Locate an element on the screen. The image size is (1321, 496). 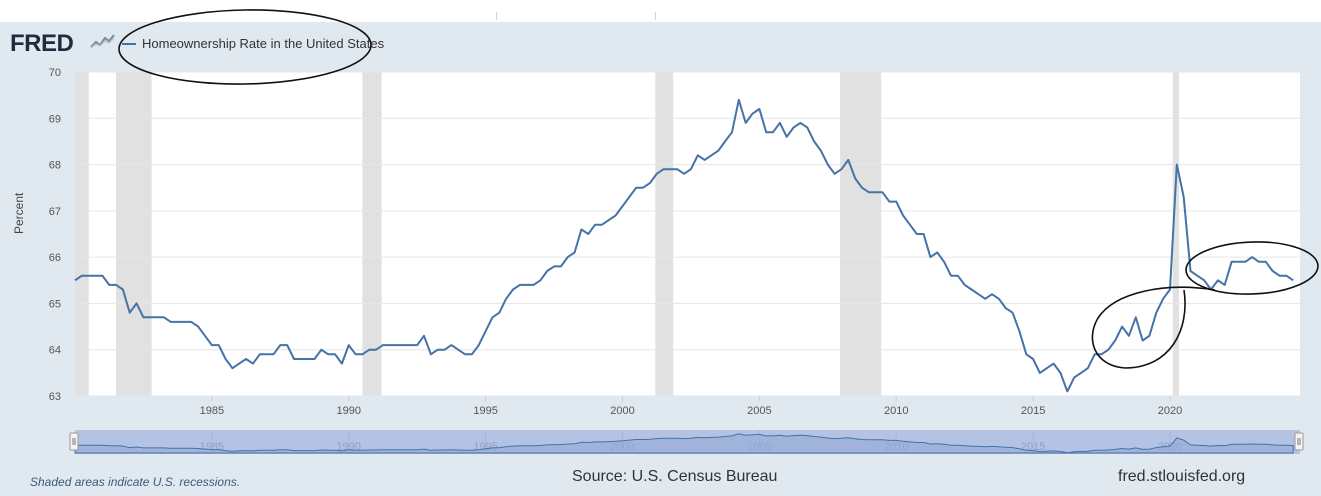
site-url: fred.stlouisfed.org is located at coordinates (1182, 476).